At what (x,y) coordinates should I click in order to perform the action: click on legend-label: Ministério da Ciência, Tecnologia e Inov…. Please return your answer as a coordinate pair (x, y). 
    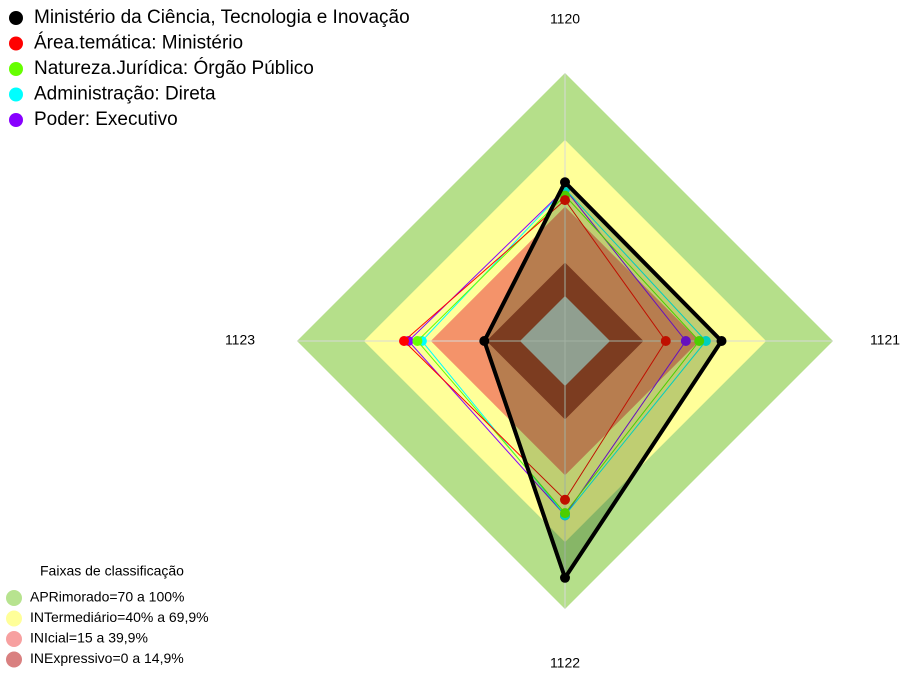
    Looking at the image, I should click on (222, 17).